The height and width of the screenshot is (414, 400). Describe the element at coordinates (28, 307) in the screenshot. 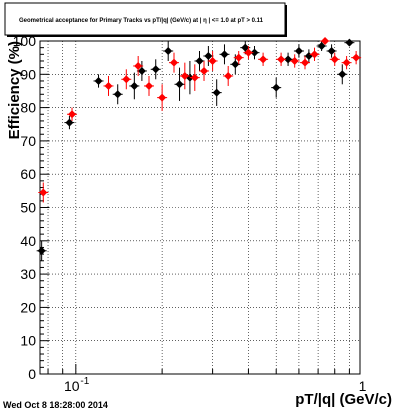

I see `y-tick-label: 20` at that location.